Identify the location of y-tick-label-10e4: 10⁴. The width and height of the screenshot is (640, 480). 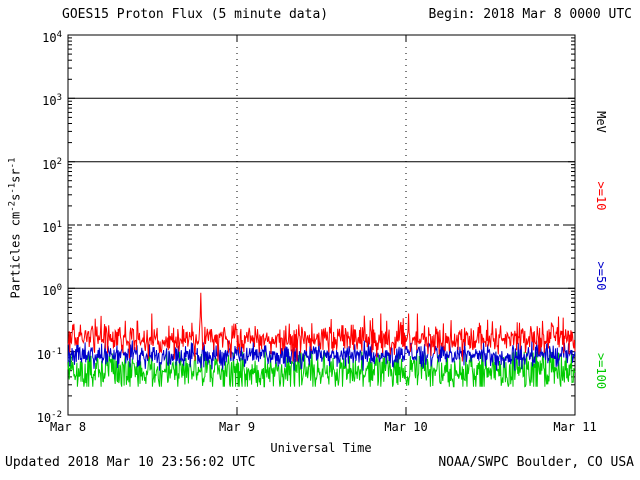
(52, 37).